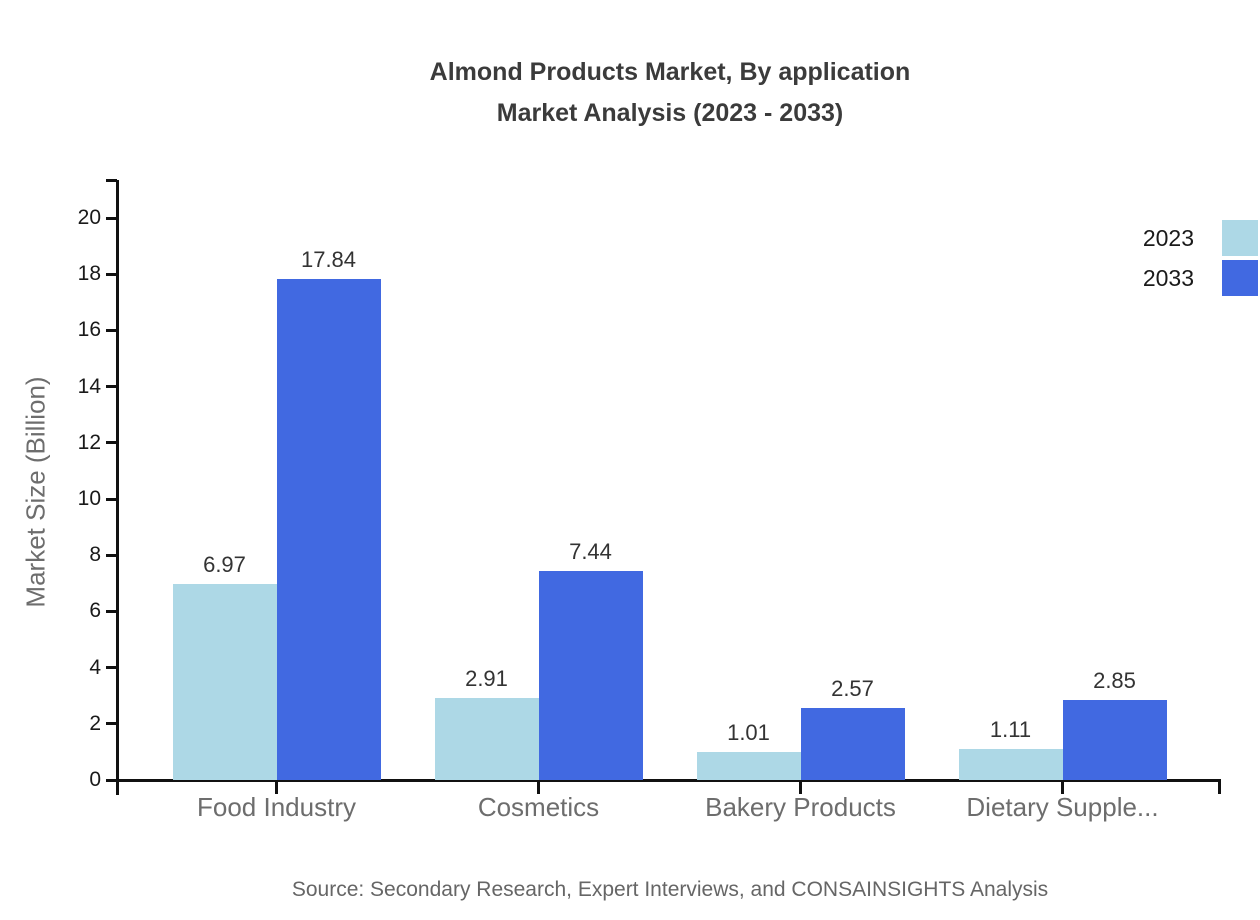  What do you see at coordinates (748, 732) in the screenshot?
I see `bar-value-2023-bakery-products: 1.01` at bounding box center [748, 732].